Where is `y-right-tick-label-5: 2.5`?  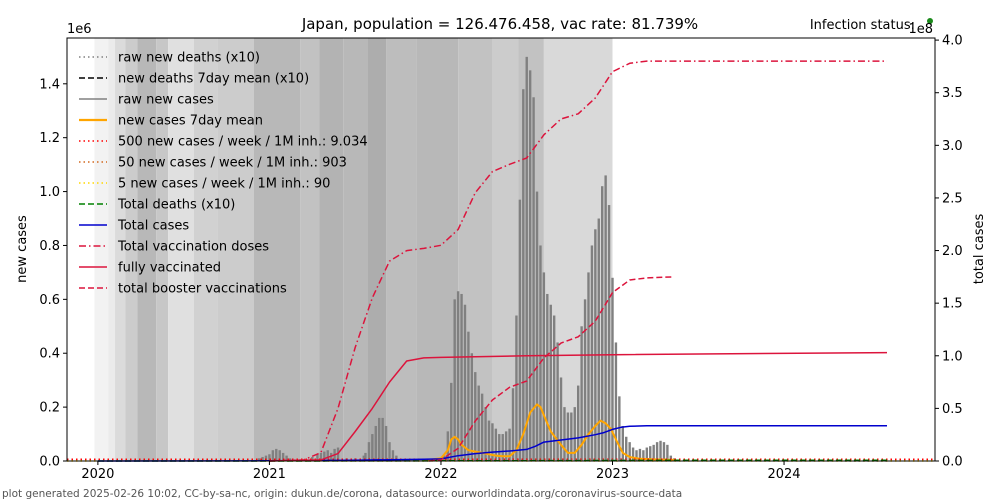
y-right-tick-label-5: 2.5 is located at coordinates (952, 198).